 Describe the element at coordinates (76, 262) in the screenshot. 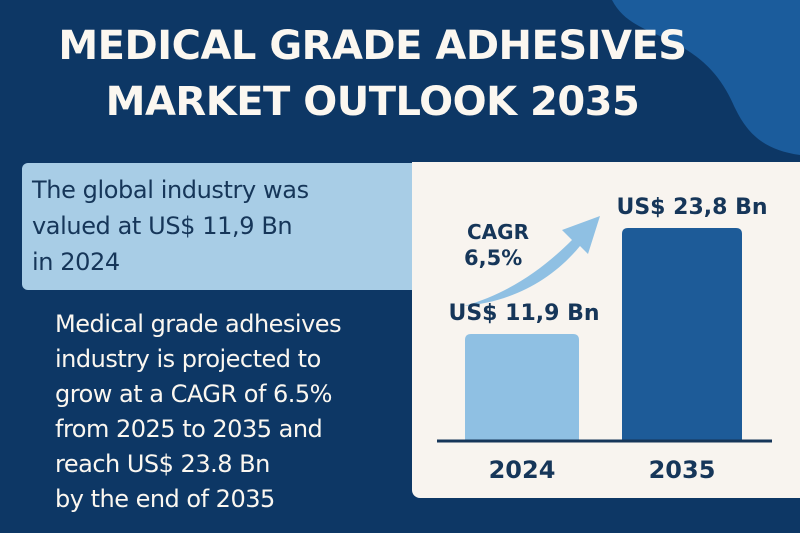

I see `callout-line: in 2024` at that location.